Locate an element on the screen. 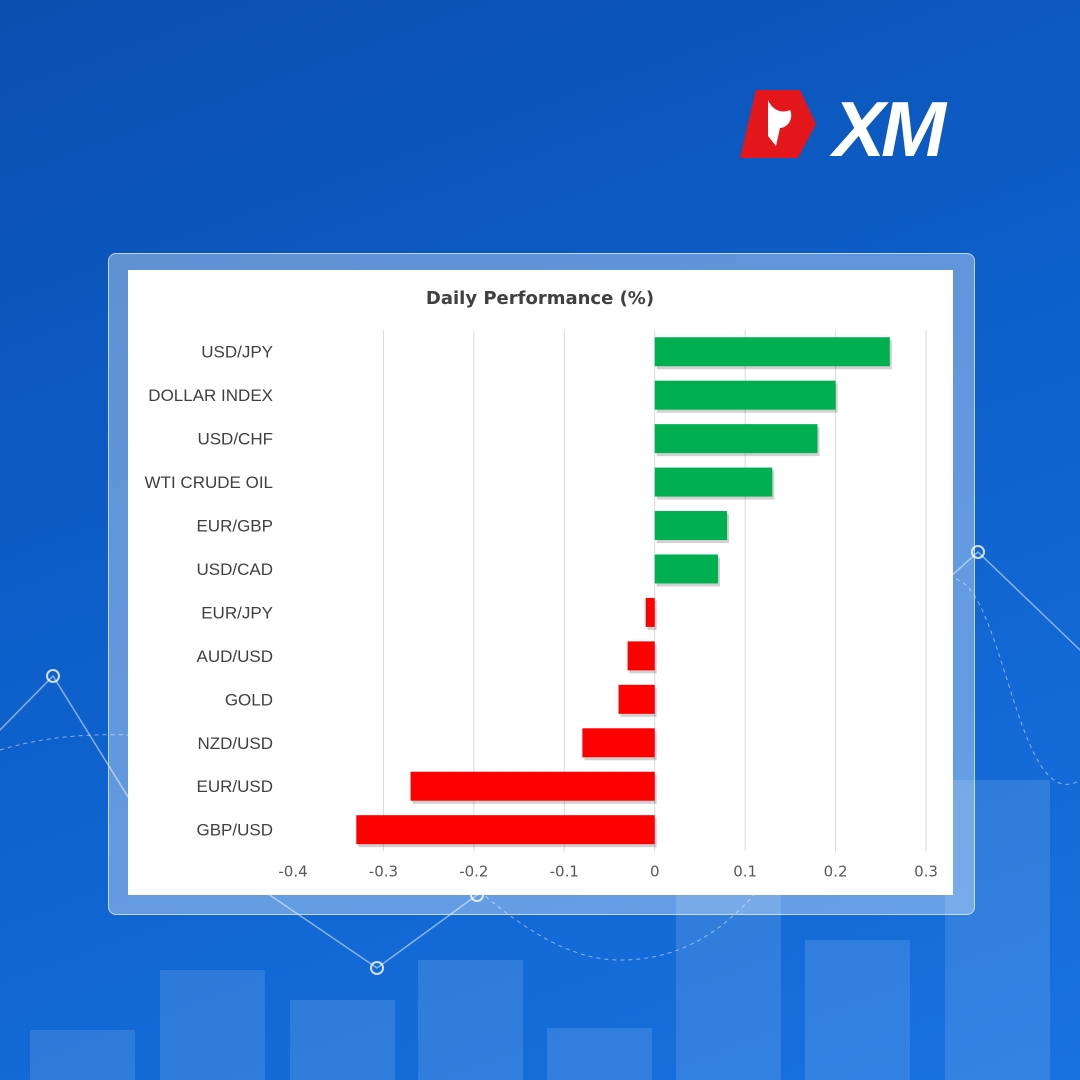  xm-logo: XM is located at coordinates (846, 124).